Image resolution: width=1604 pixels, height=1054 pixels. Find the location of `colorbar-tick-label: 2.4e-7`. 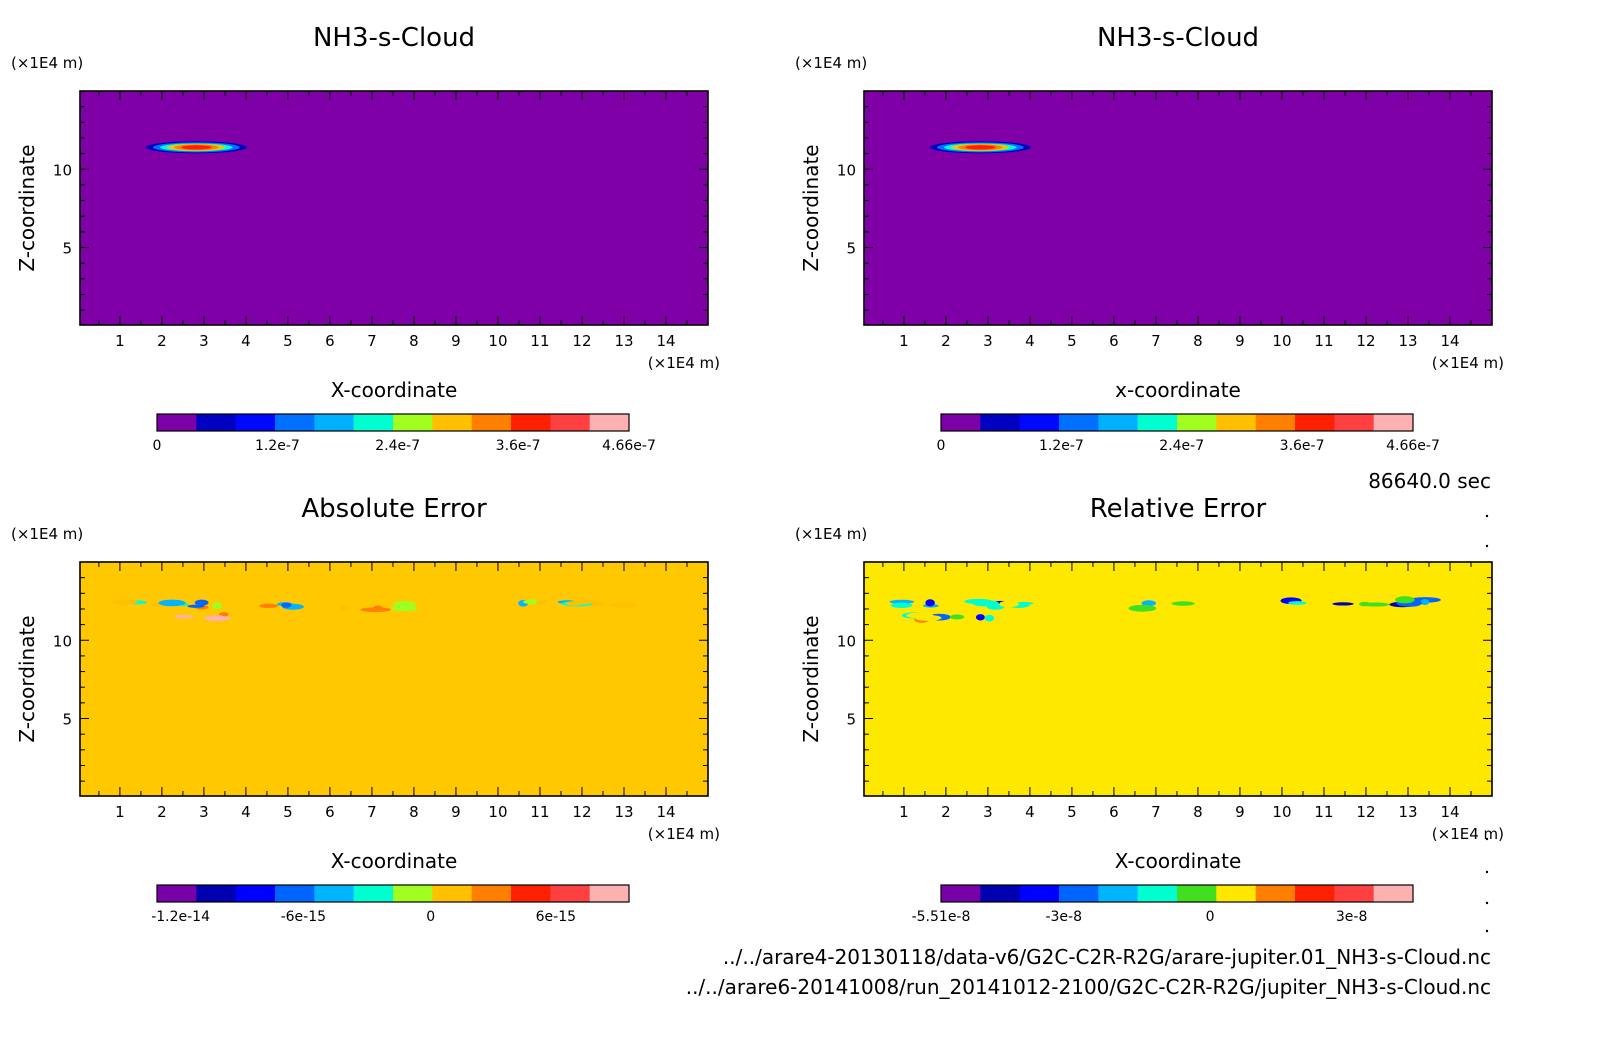

colorbar-tick-label: 2.4e-7 is located at coordinates (397, 446).